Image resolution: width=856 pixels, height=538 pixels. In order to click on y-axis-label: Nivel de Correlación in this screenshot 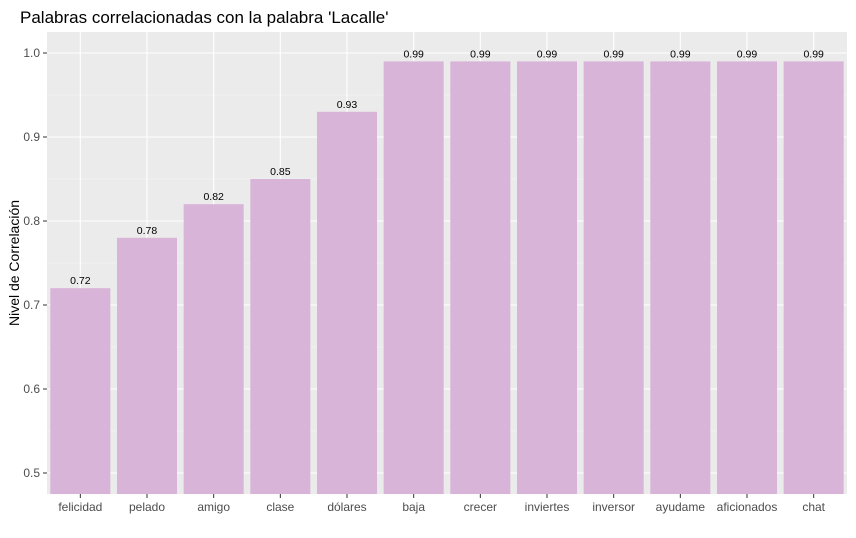, I will do `click(14, 263)`.